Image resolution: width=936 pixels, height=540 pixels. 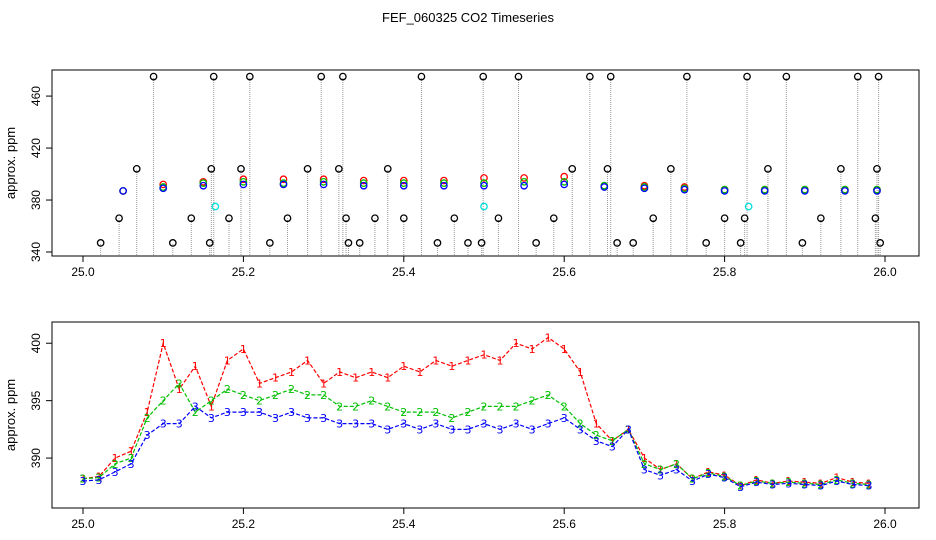 I want to click on bottom-y-tick-label: 395, so click(x=36, y=400).